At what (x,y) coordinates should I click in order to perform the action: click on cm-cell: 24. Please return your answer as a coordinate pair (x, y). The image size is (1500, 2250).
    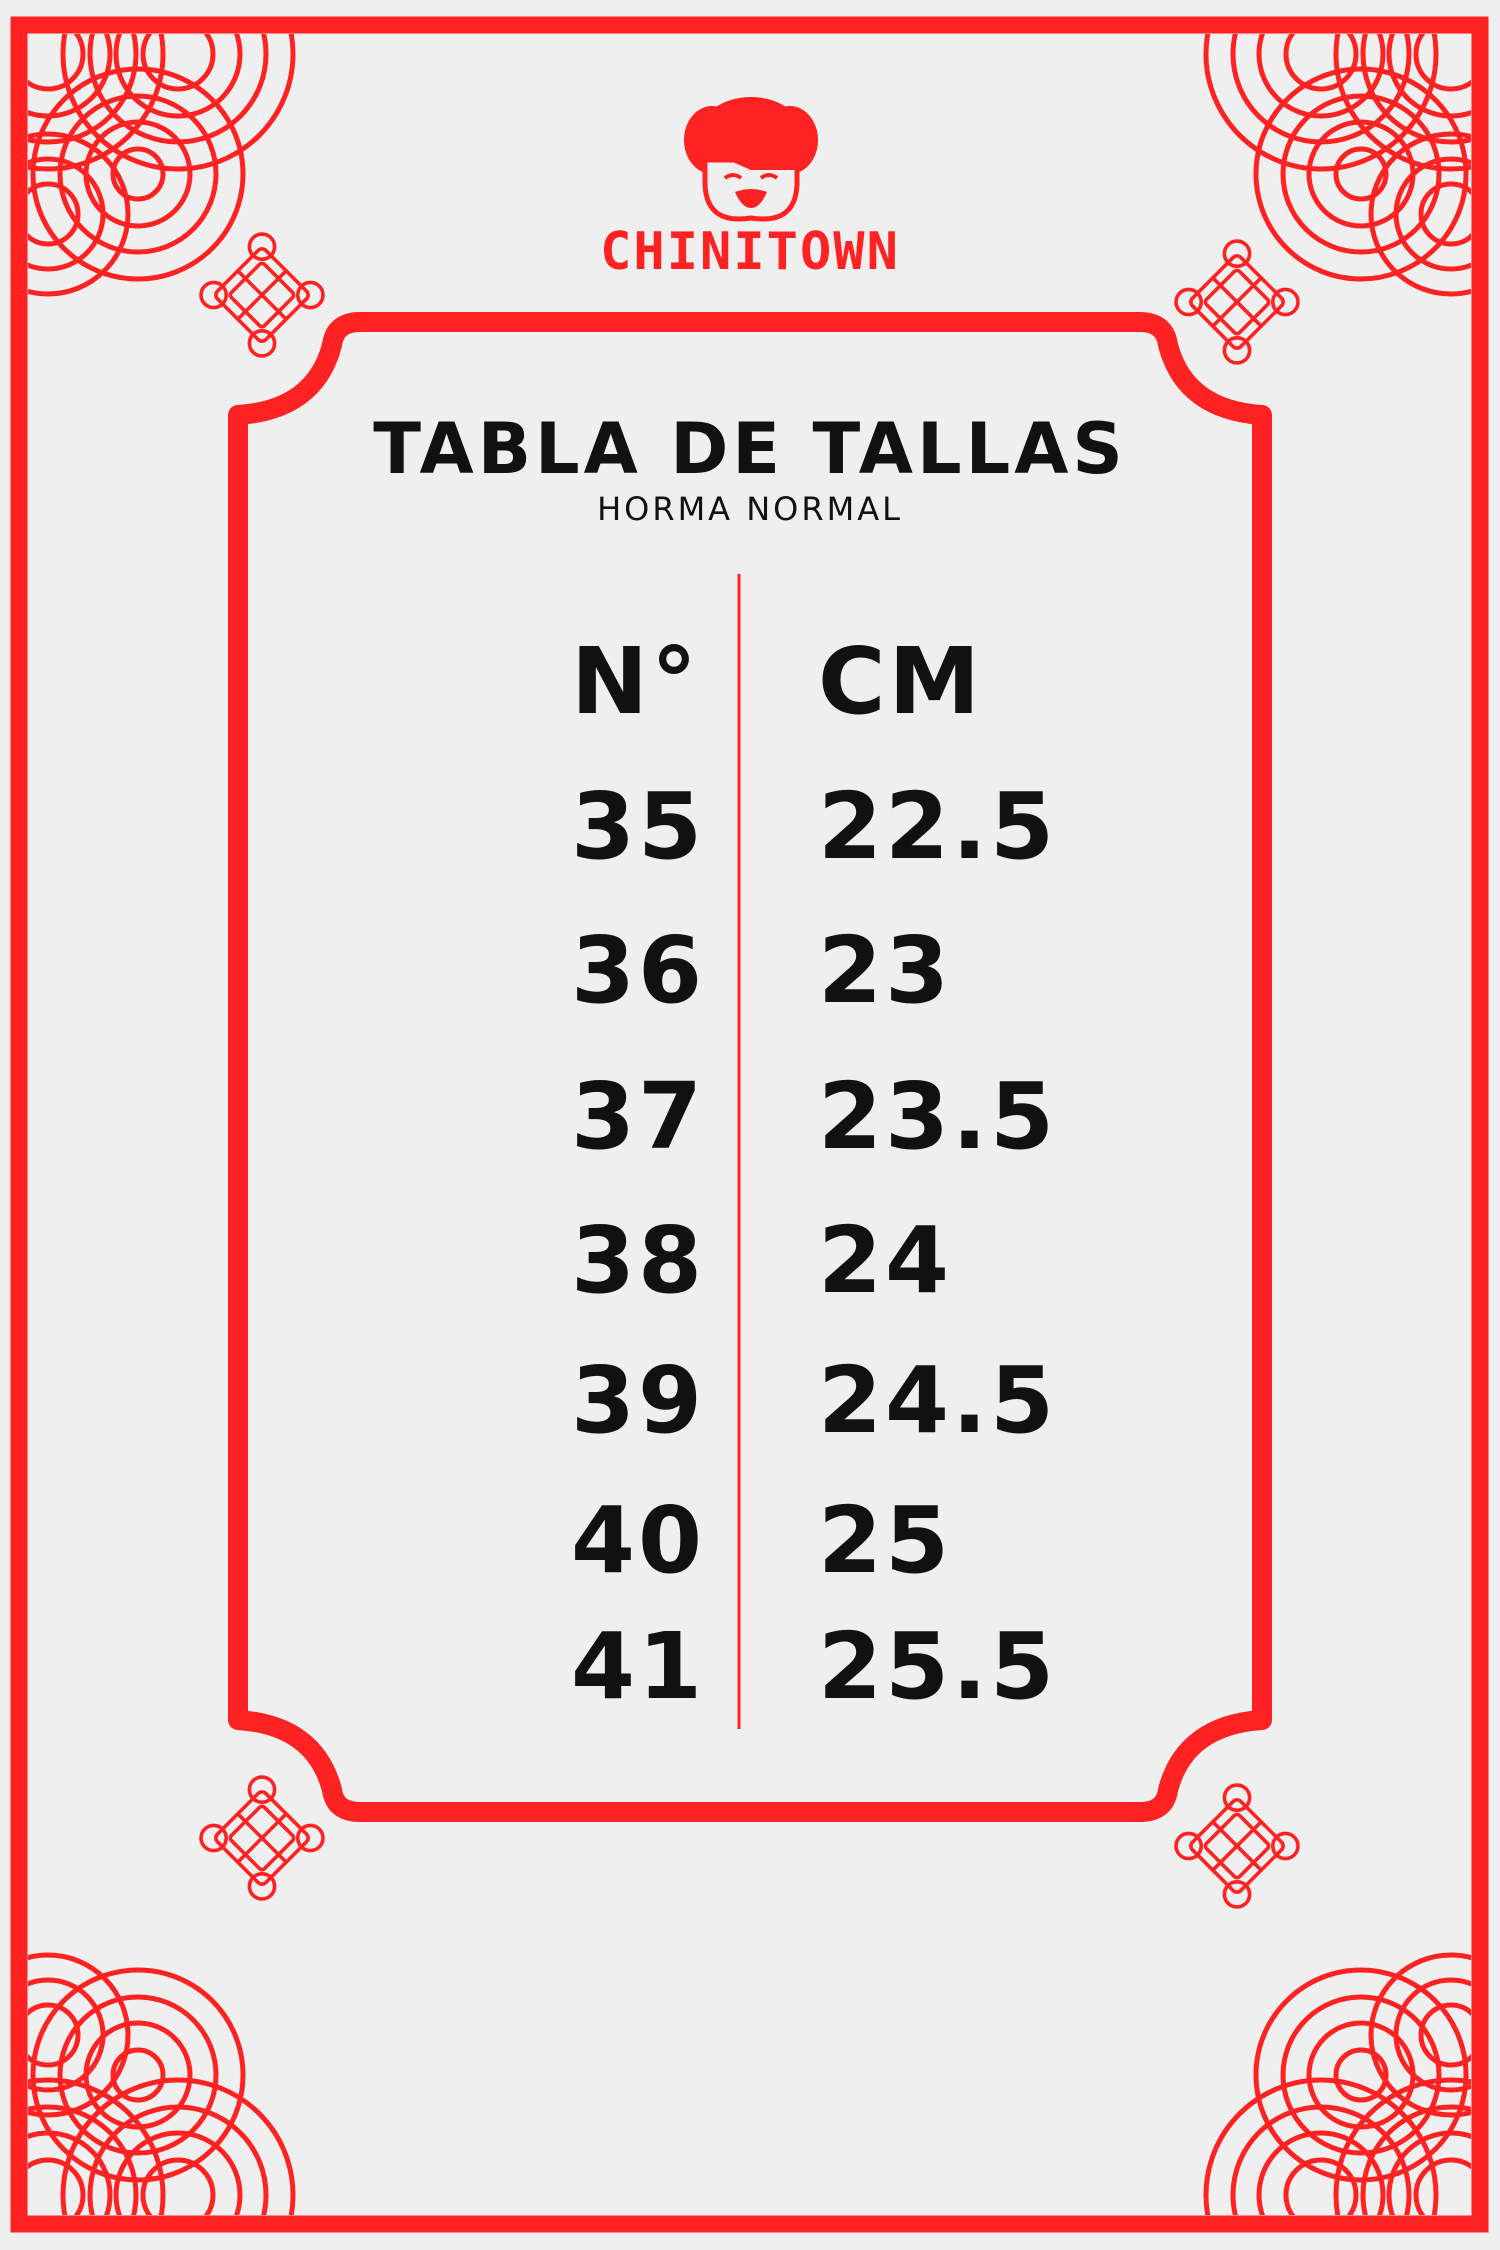
    Looking at the image, I should click on (885, 1260).